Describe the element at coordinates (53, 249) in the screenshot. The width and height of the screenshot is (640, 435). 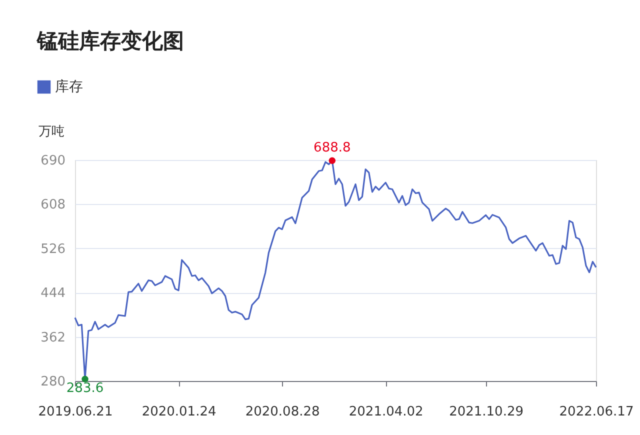
I see `y-tick-label: 526` at that location.